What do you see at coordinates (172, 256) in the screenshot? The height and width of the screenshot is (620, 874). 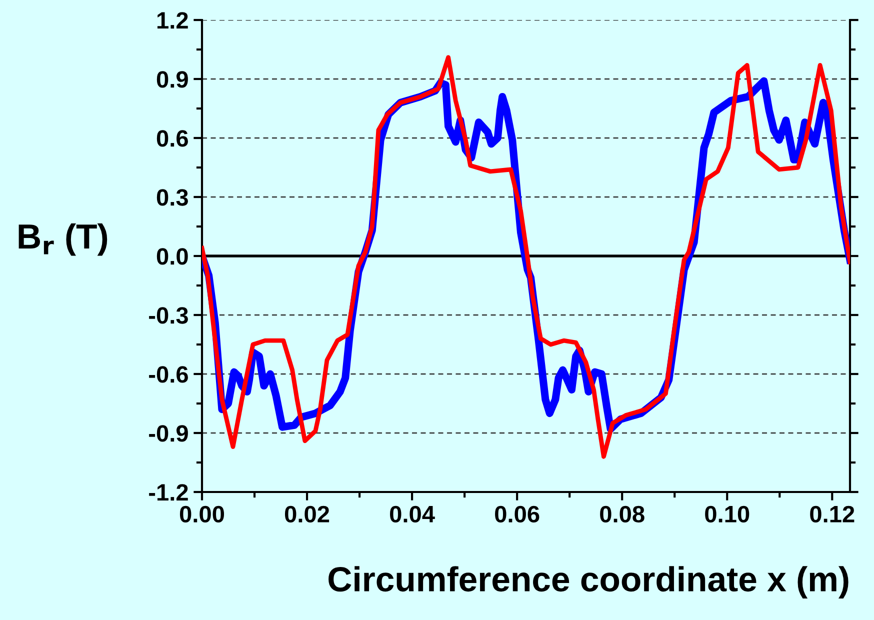 I see `y-tick-label: 0.0` at bounding box center [172, 256].